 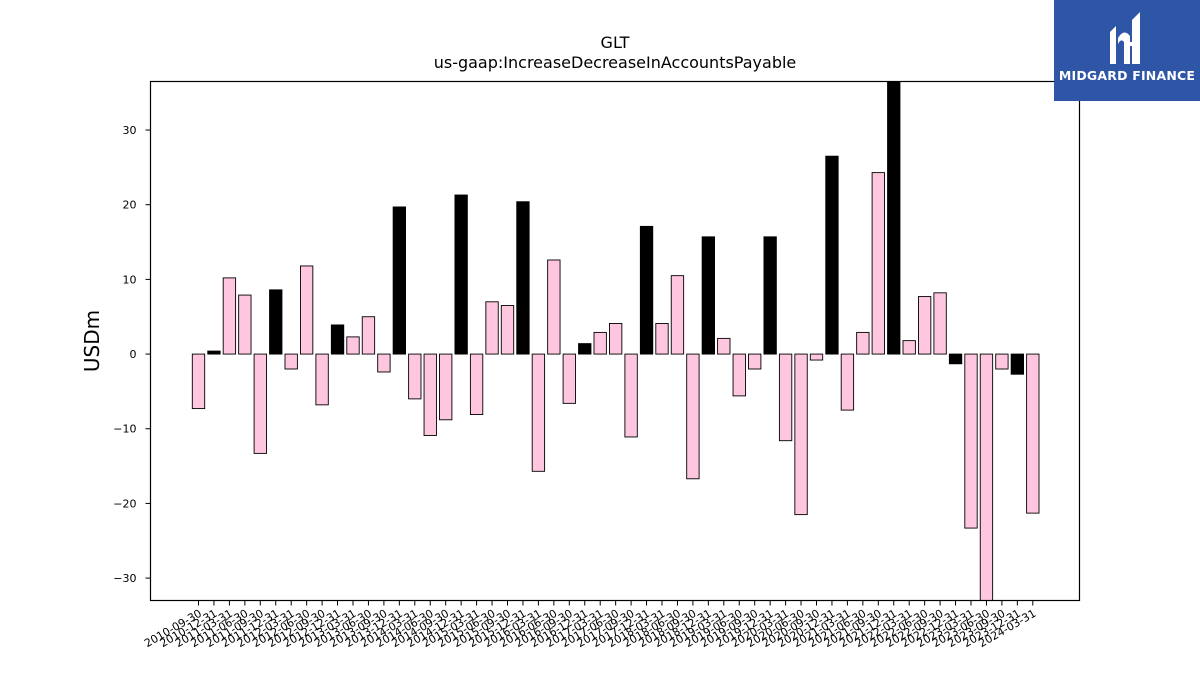 I want to click on midgard-logo-icon, so click(x=1125, y=38).